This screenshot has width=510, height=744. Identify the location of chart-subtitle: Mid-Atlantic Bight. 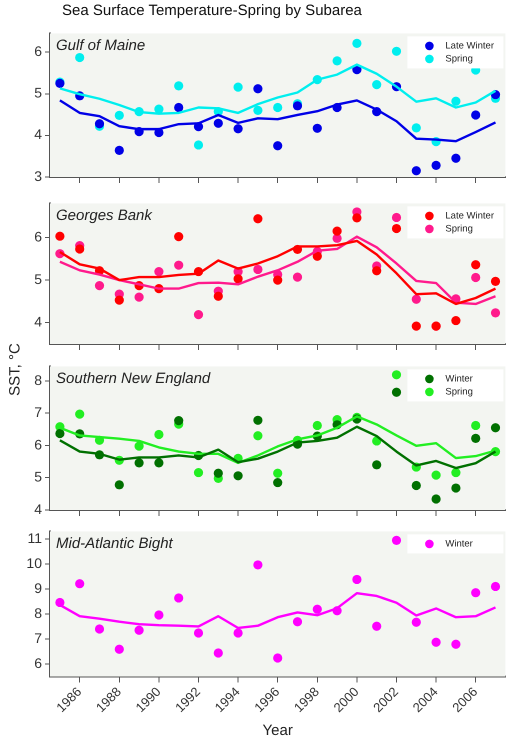
(115, 543).